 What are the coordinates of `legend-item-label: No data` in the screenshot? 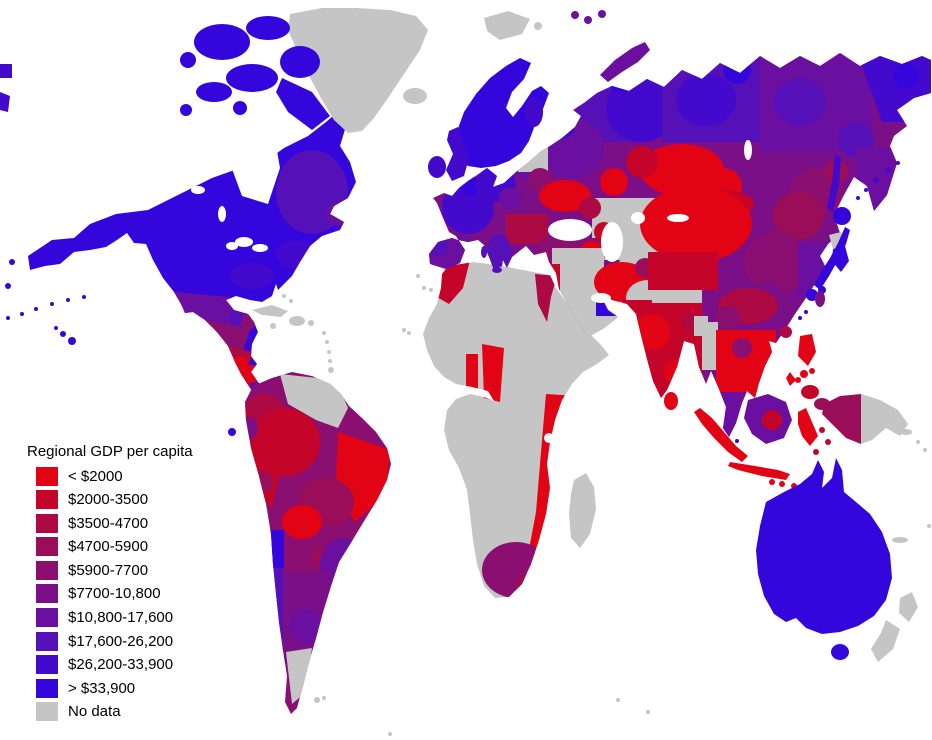 It's located at (94, 712).